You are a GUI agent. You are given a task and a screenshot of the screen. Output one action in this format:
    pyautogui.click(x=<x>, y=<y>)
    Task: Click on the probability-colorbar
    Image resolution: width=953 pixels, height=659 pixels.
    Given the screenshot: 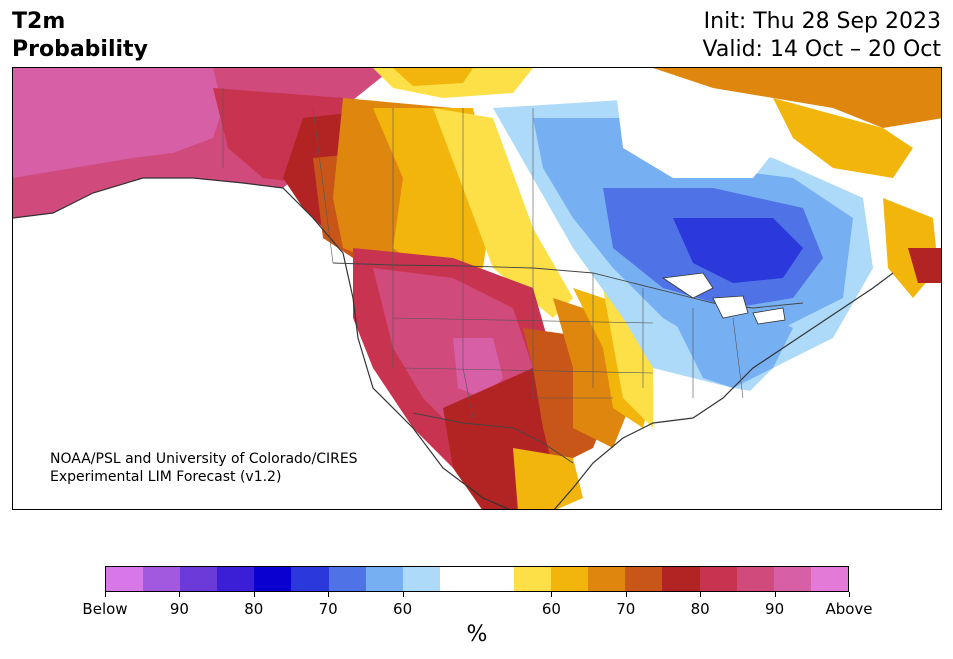 What is the action you would take?
    pyautogui.click(x=477, y=579)
    